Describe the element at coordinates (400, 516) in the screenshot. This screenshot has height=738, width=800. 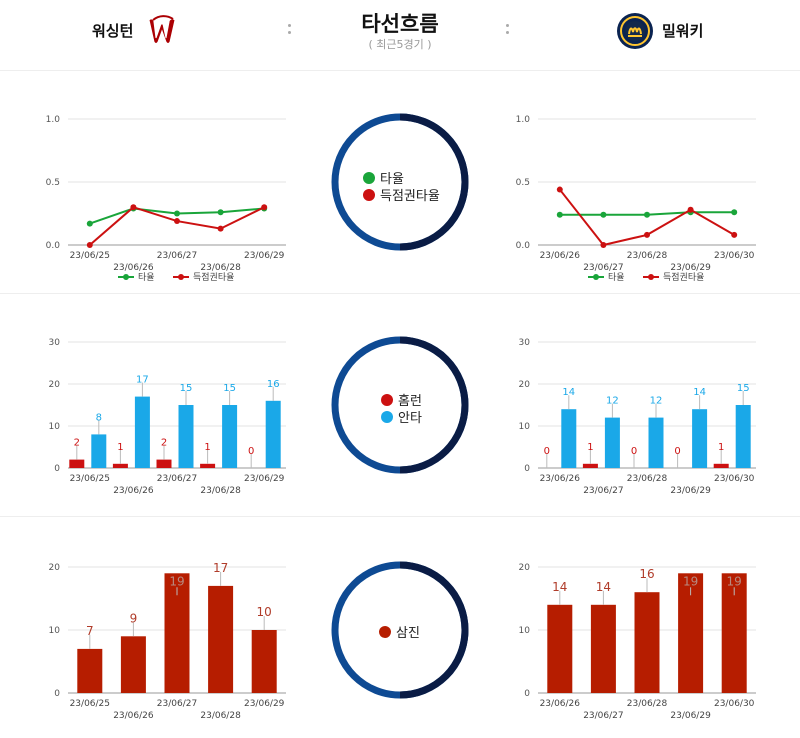
I see `section-divider` at that location.